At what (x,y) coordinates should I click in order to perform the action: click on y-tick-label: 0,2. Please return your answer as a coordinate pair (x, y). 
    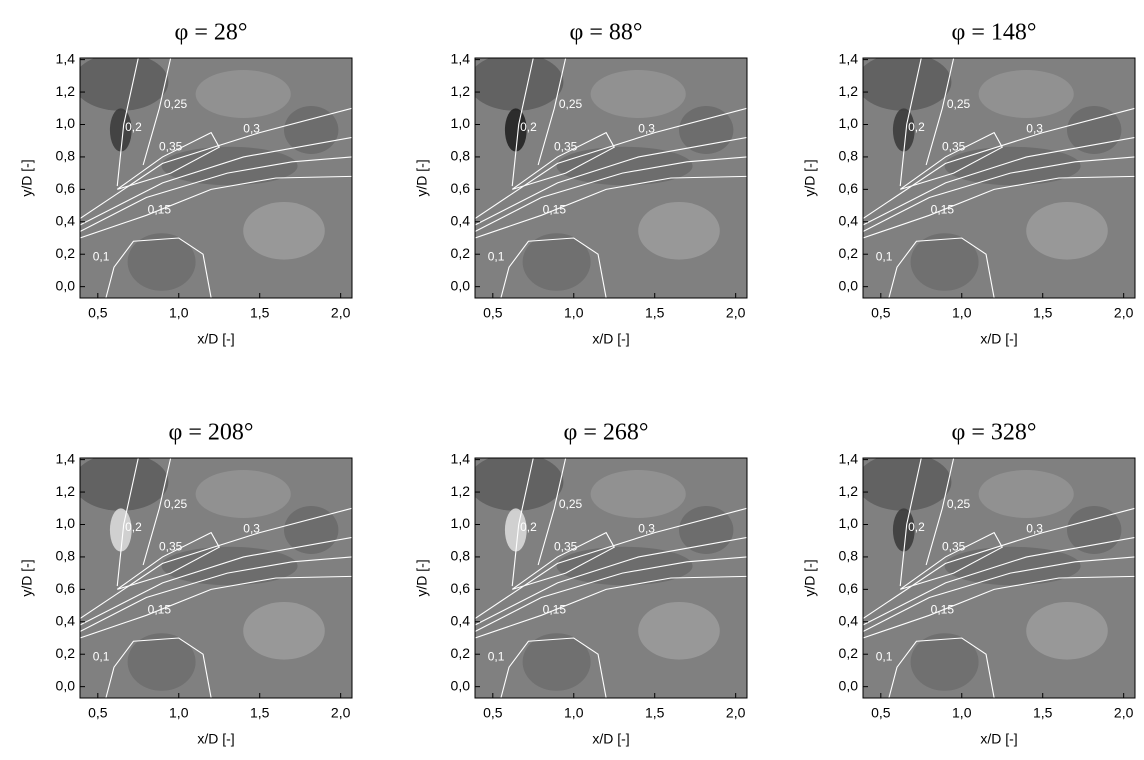
    Looking at the image, I should click on (66, 653).